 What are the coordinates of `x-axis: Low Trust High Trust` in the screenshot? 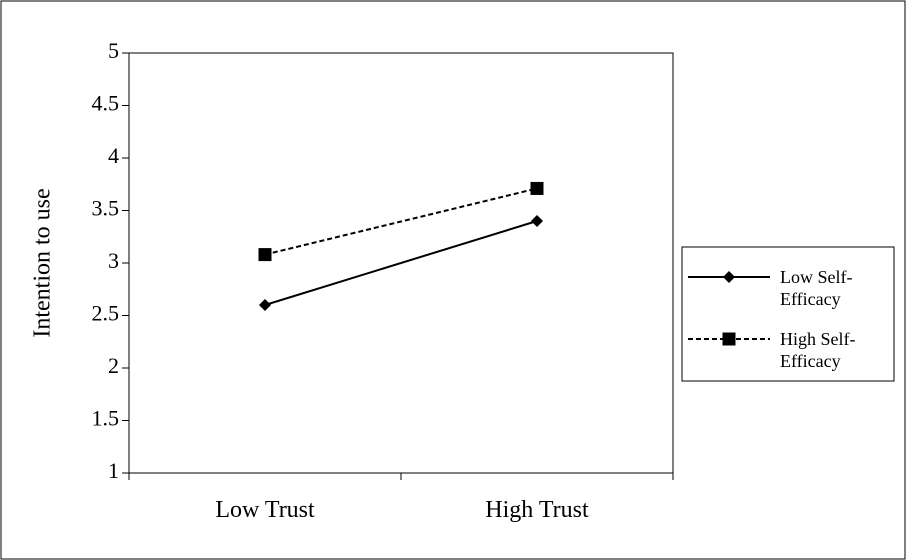 It's located at (401, 498).